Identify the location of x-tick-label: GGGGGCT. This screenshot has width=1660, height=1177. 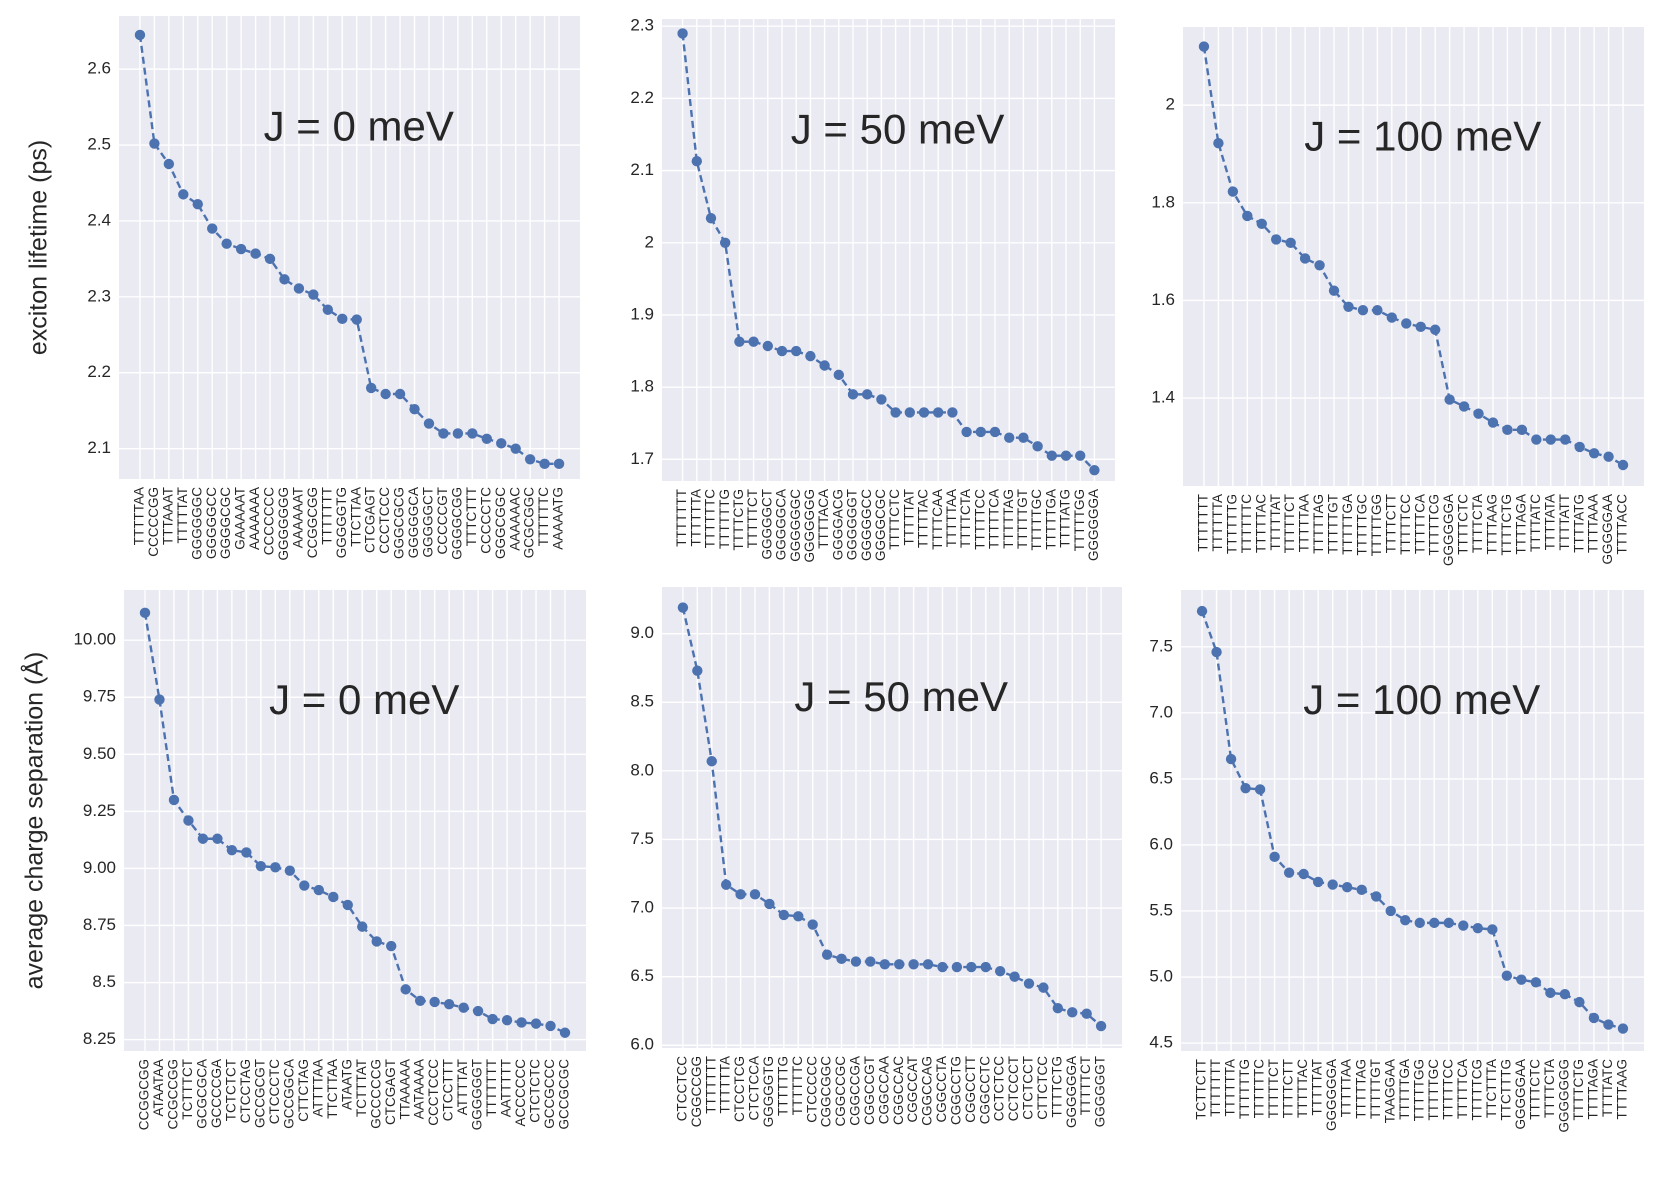
(428, 522).